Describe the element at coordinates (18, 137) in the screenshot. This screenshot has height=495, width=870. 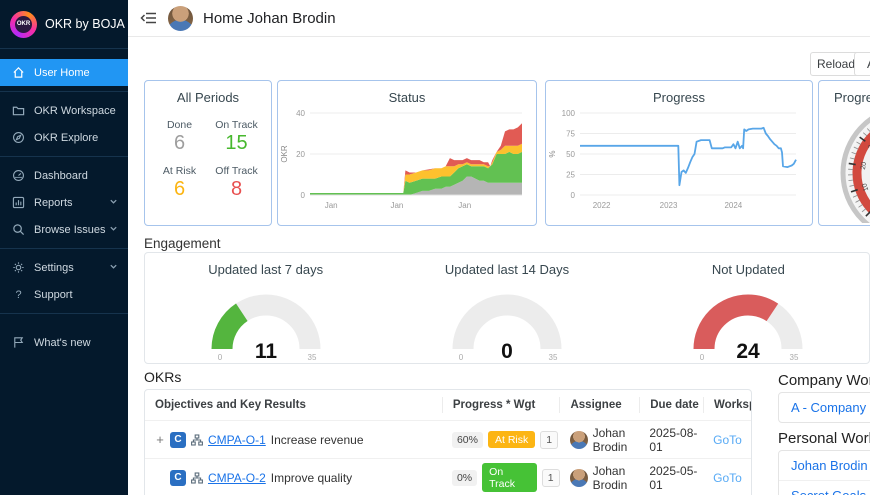
I see `compass-icon` at that location.